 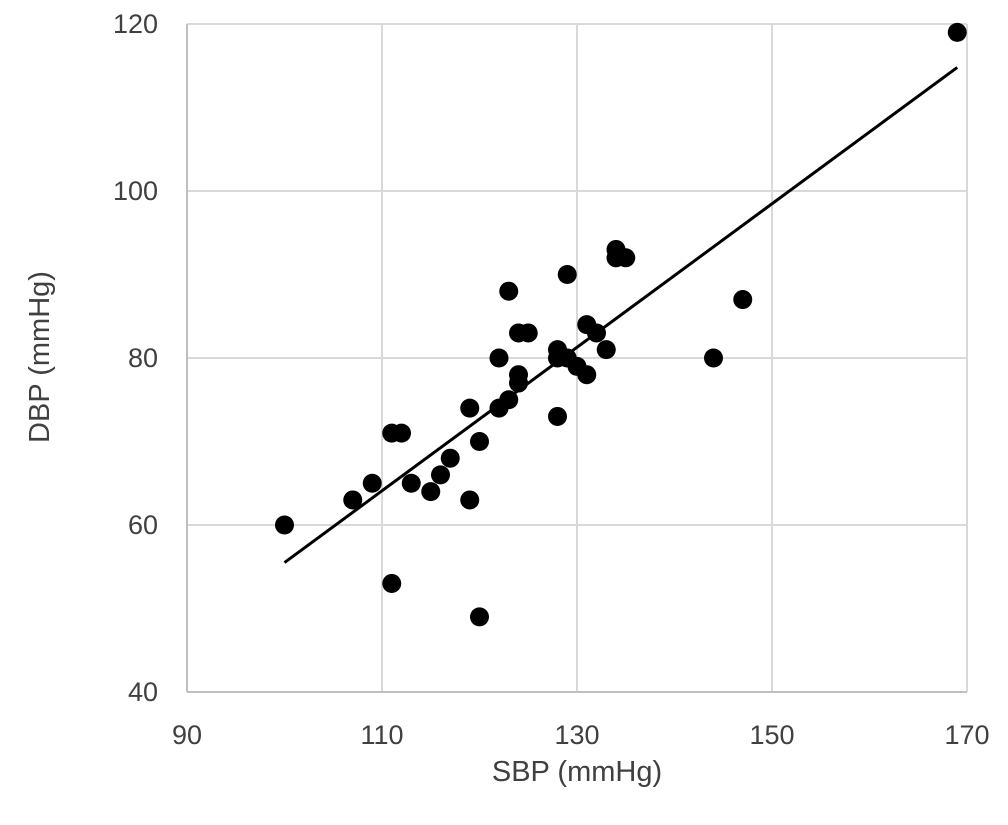 What do you see at coordinates (577, 772) in the screenshot?
I see `x-axis-title: SBP (mmHg)` at bounding box center [577, 772].